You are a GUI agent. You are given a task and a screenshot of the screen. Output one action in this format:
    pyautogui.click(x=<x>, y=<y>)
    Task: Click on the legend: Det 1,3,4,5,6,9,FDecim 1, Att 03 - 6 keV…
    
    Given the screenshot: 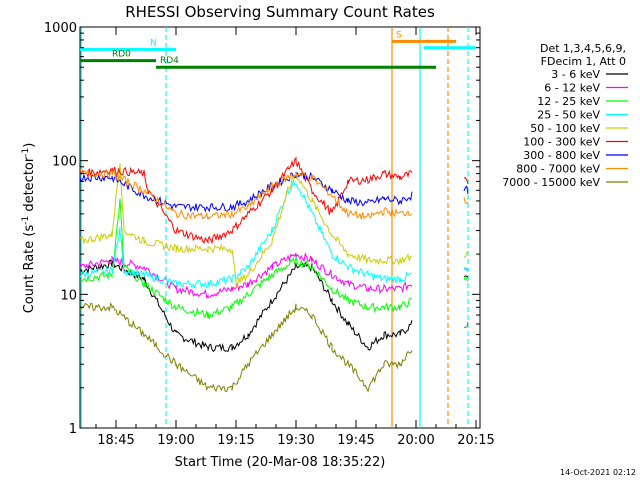 What is the action you would take?
    pyautogui.click(x=565, y=115)
    